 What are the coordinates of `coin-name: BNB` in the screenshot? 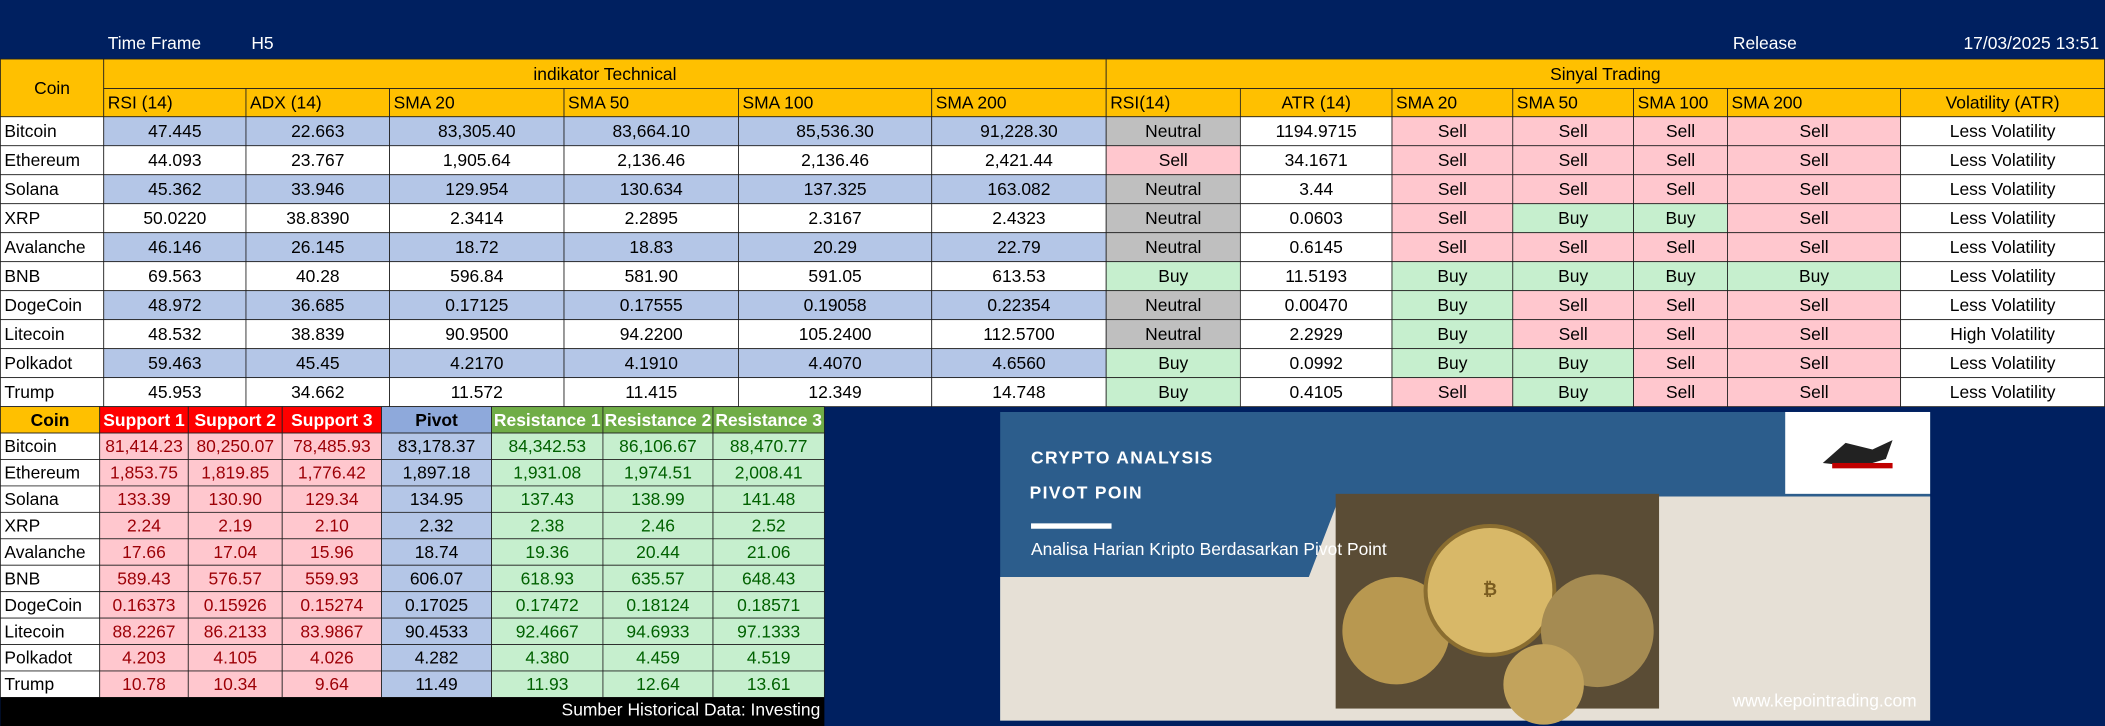 It's located at (22, 578).